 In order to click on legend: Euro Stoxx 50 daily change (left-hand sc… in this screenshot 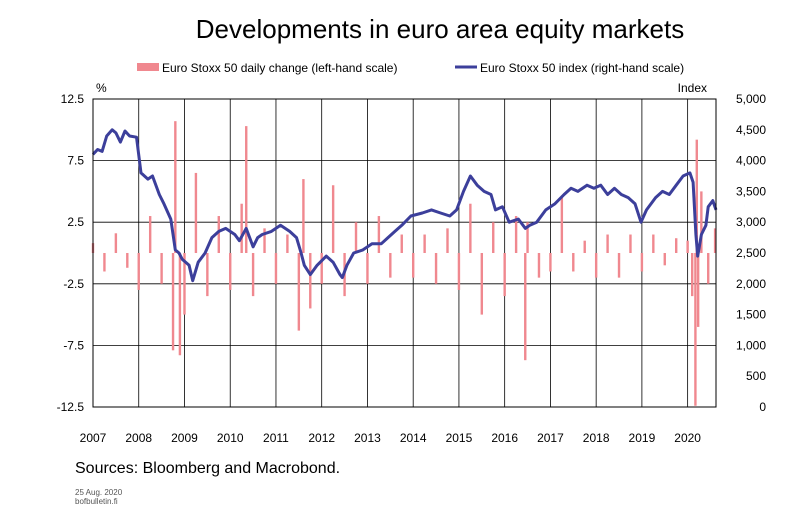, I will do `click(410, 68)`.